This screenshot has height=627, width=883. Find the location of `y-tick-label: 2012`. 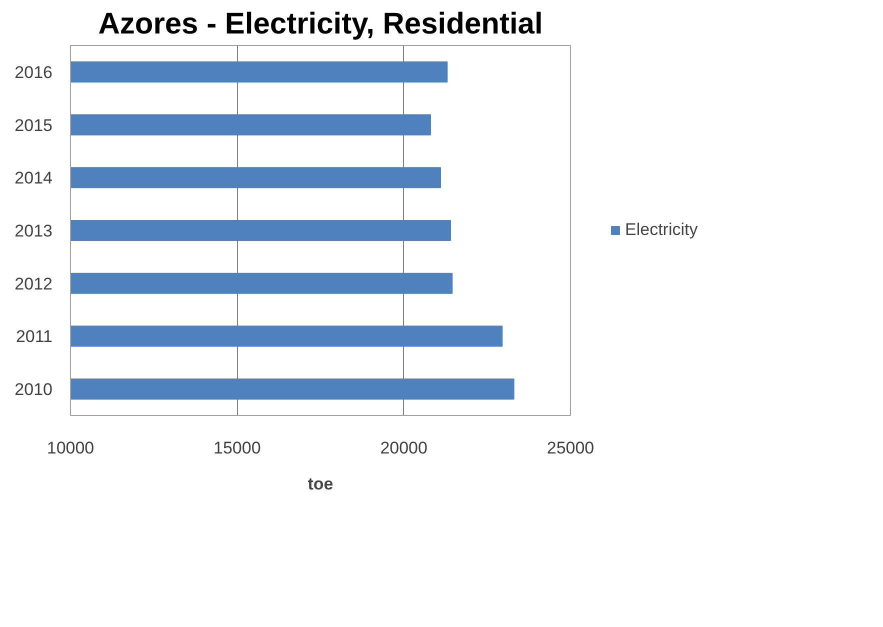

y-tick-label: 2012 is located at coordinates (33, 284).